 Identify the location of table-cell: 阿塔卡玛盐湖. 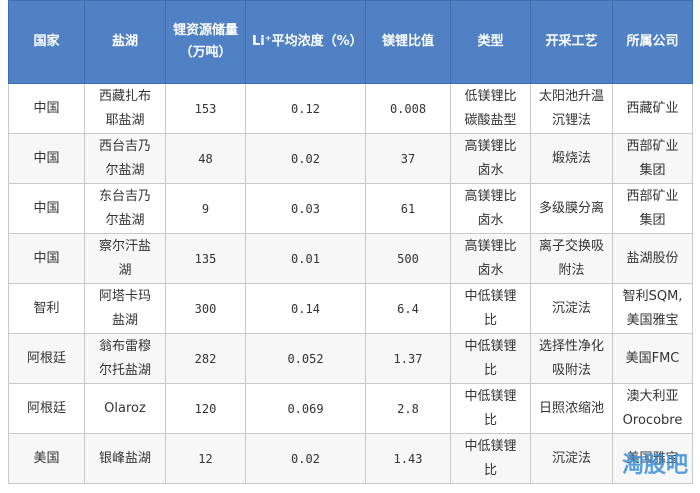
(125, 308).